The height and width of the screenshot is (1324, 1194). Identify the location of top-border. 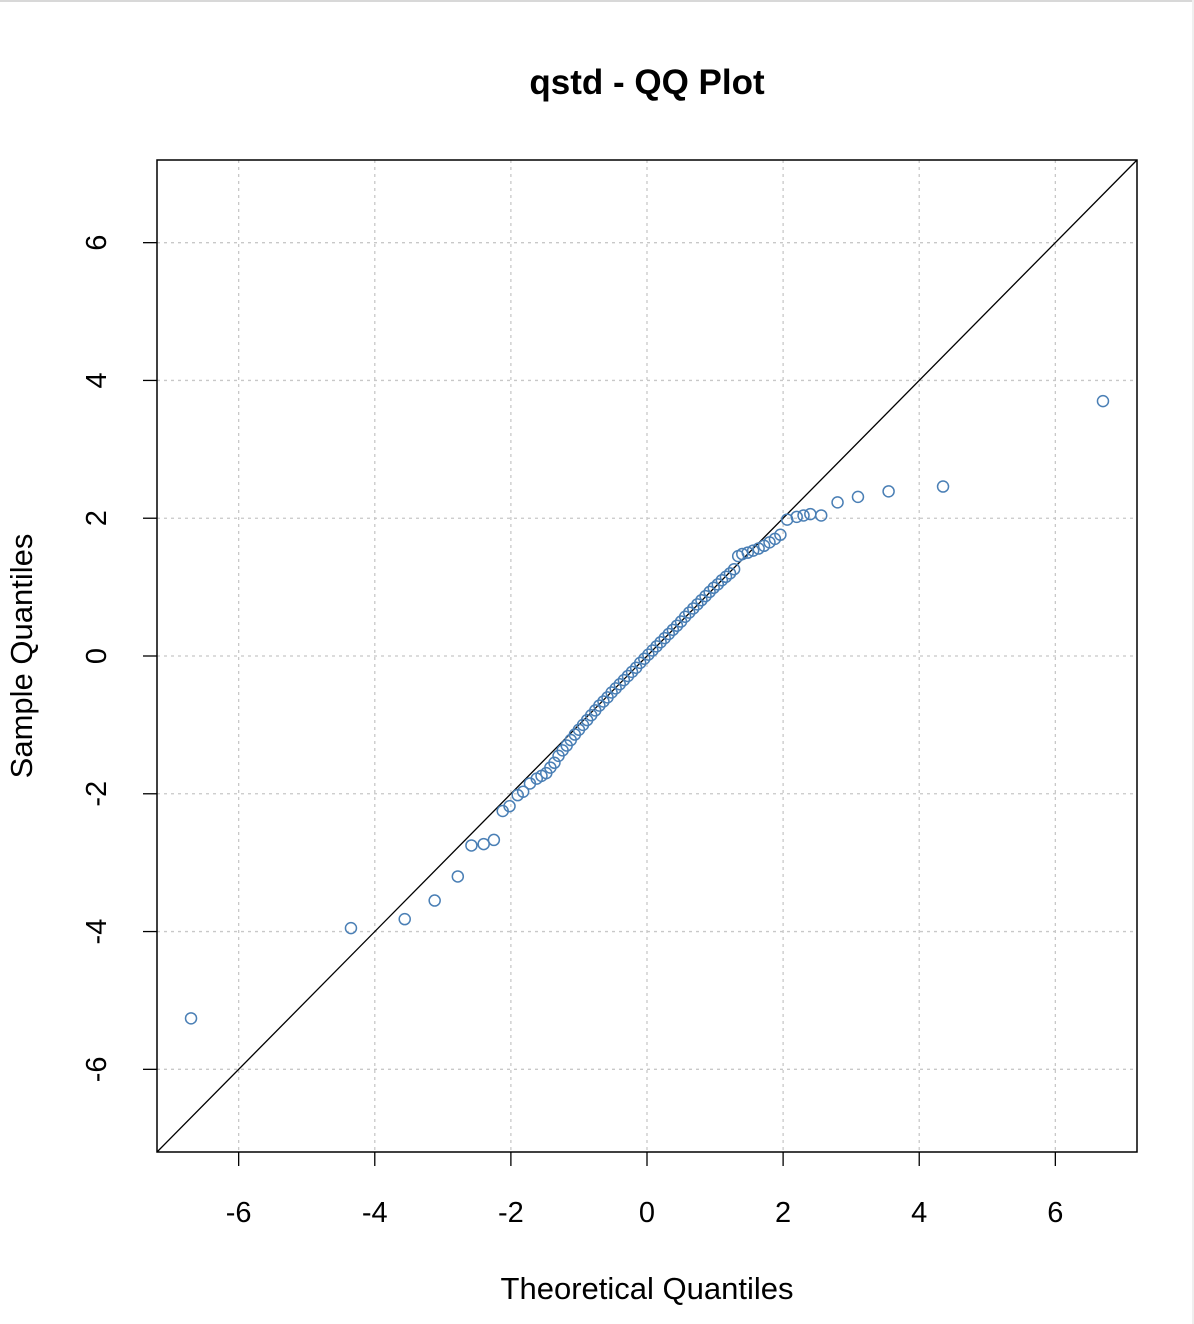
(597, 1).